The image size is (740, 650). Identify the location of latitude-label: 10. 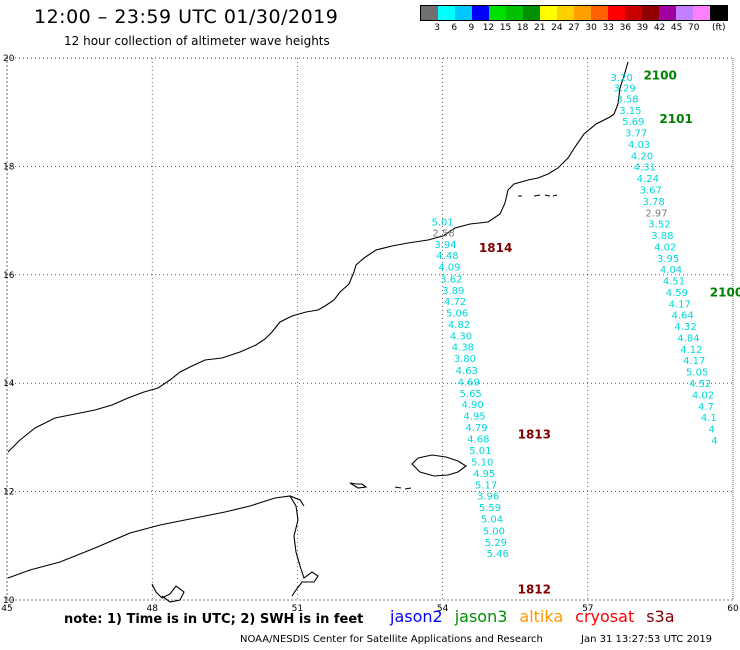
(9, 601).